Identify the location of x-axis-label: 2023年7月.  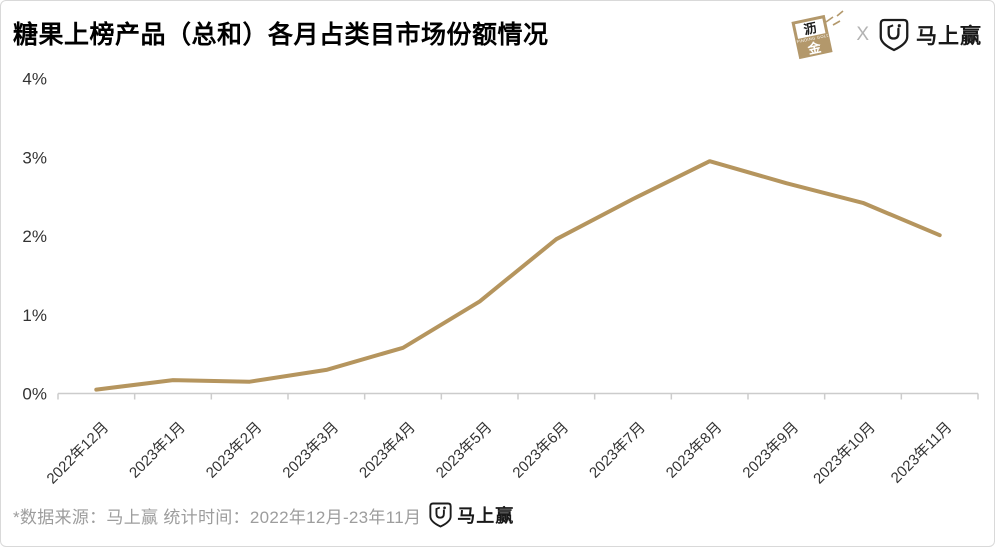
(617, 450).